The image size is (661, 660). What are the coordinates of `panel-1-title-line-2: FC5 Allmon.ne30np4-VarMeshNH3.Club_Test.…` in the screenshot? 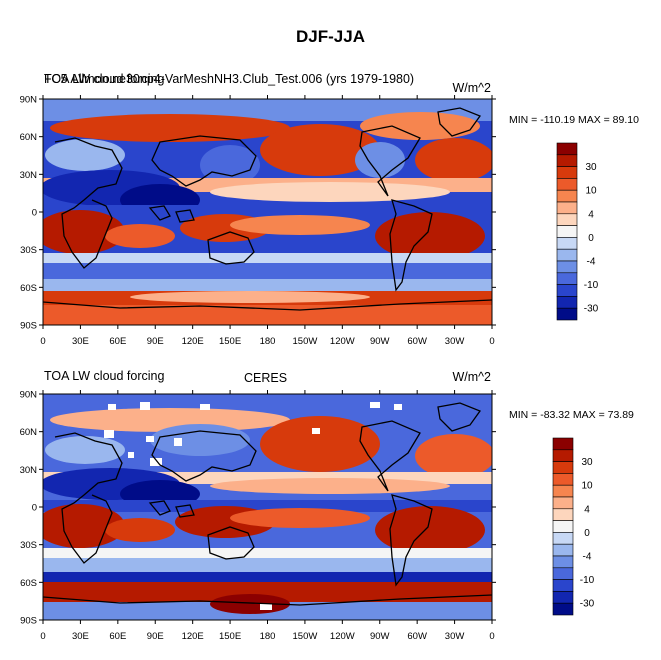 It's located at (229, 79).